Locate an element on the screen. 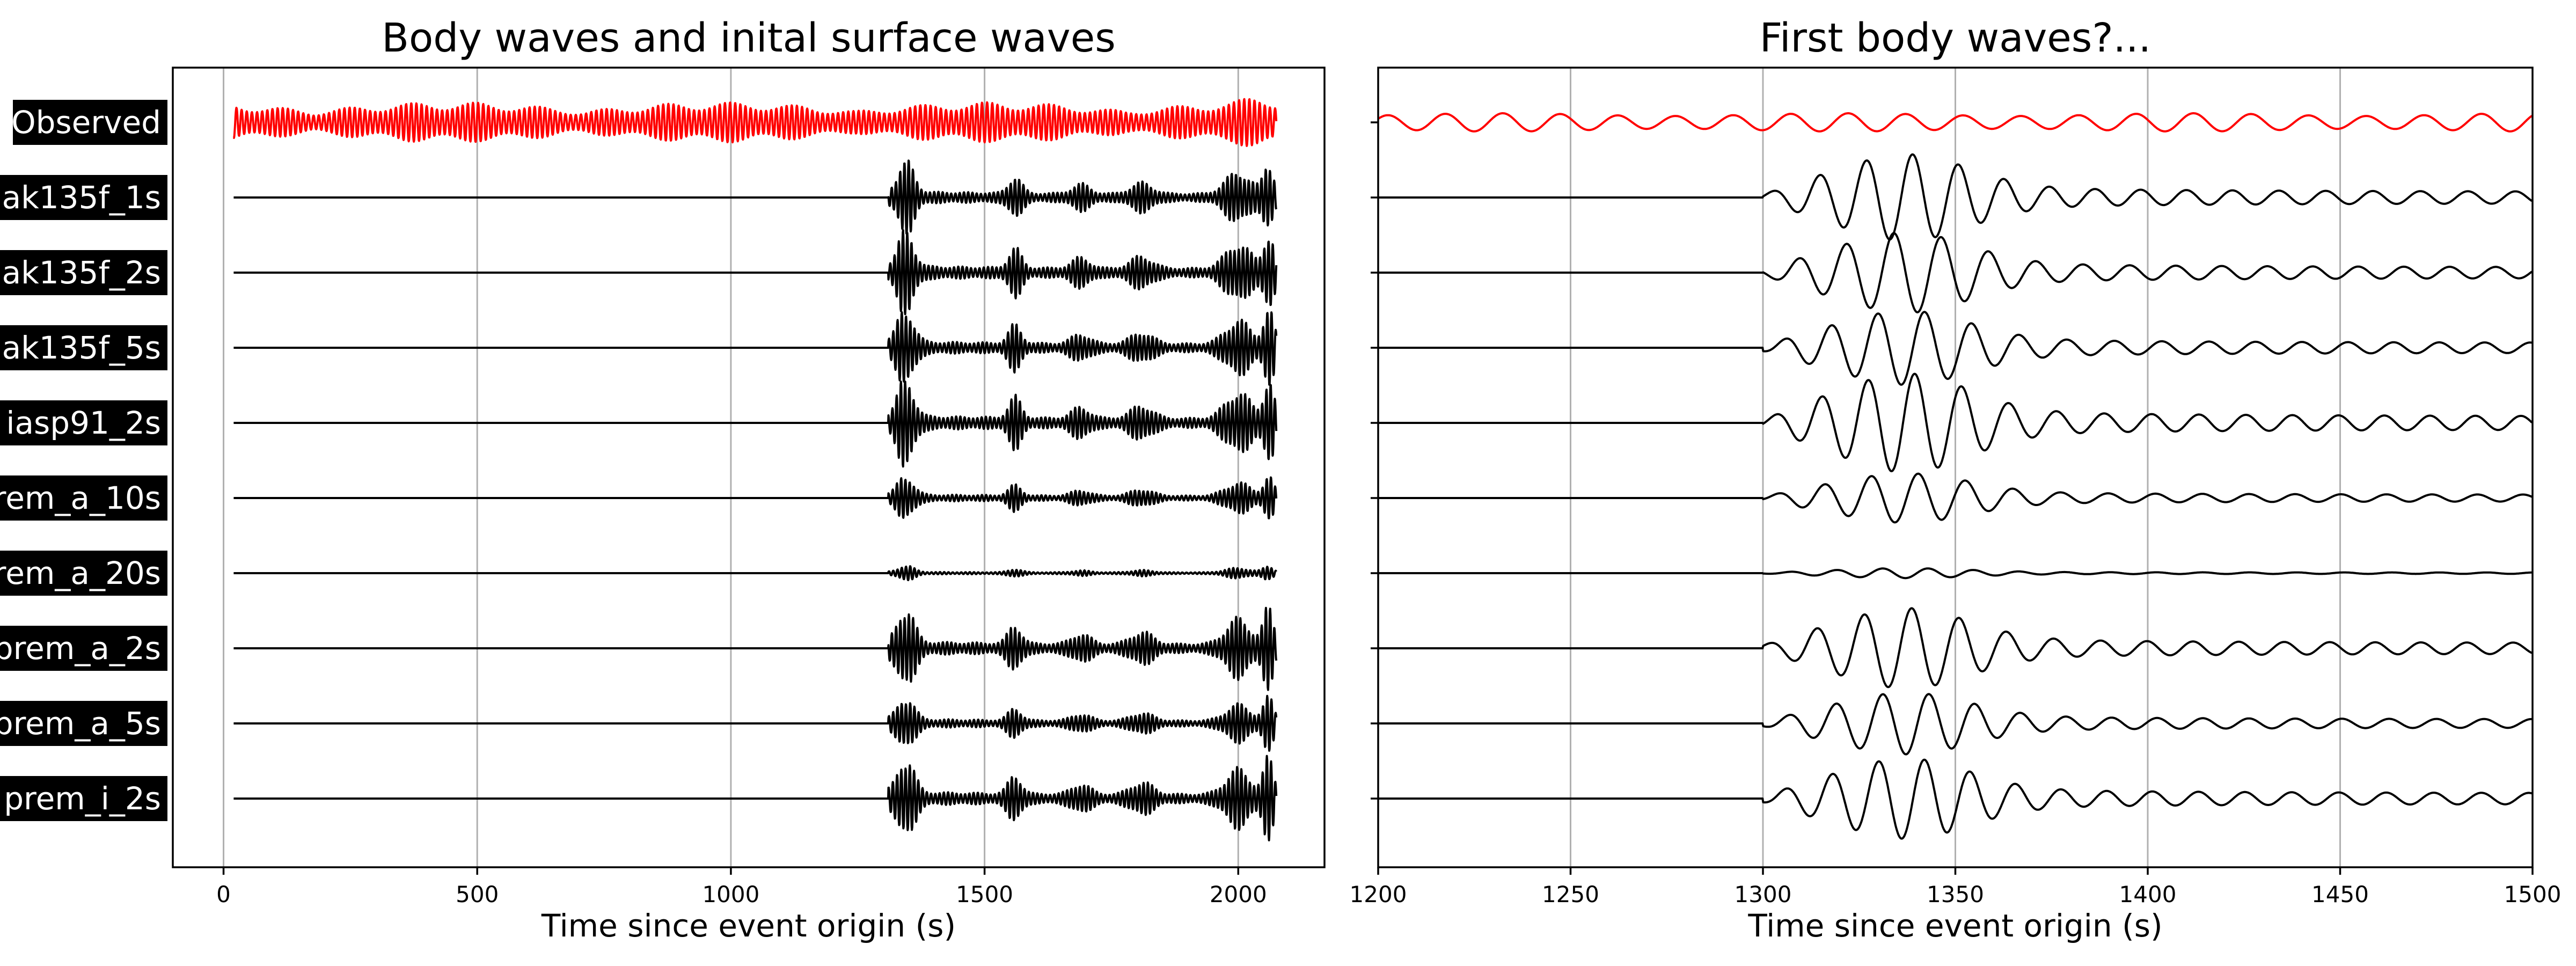  trace-prem-a-2s is located at coordinates (755, 648).